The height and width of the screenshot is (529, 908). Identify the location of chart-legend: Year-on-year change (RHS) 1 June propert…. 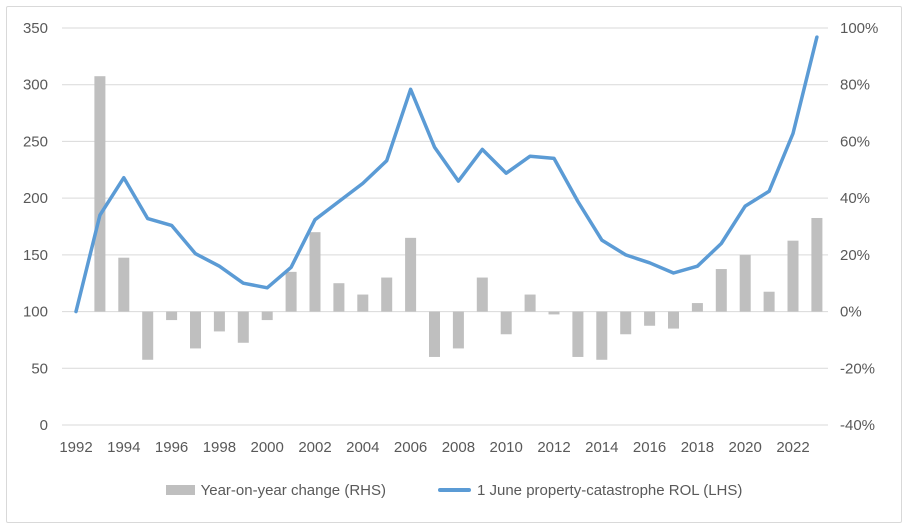
(454, 490).